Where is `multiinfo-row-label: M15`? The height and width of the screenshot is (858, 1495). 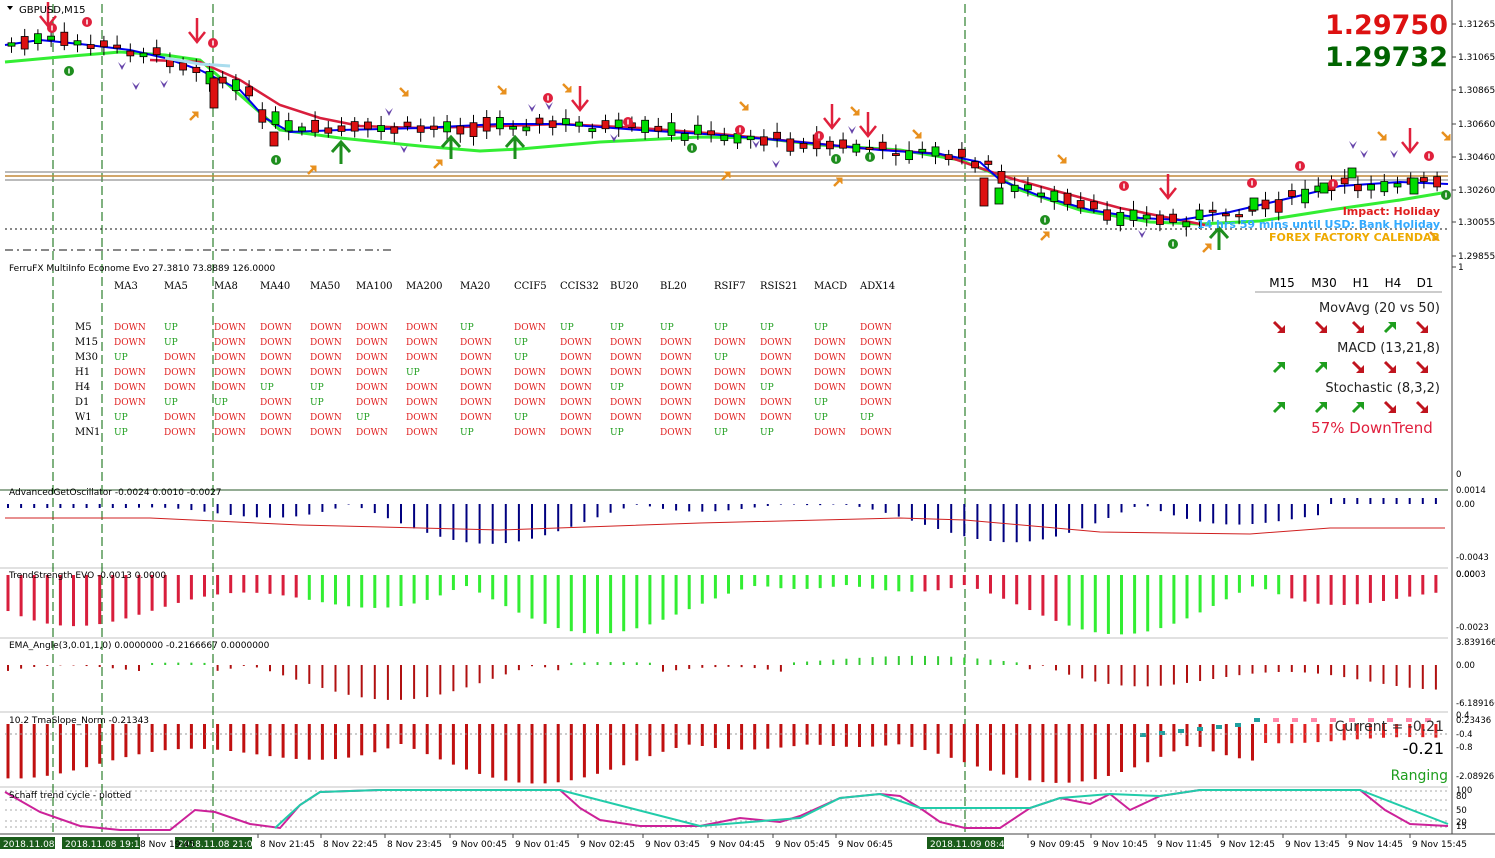 multiinfo-row-label: M15 is located at coordinates (86, 342).